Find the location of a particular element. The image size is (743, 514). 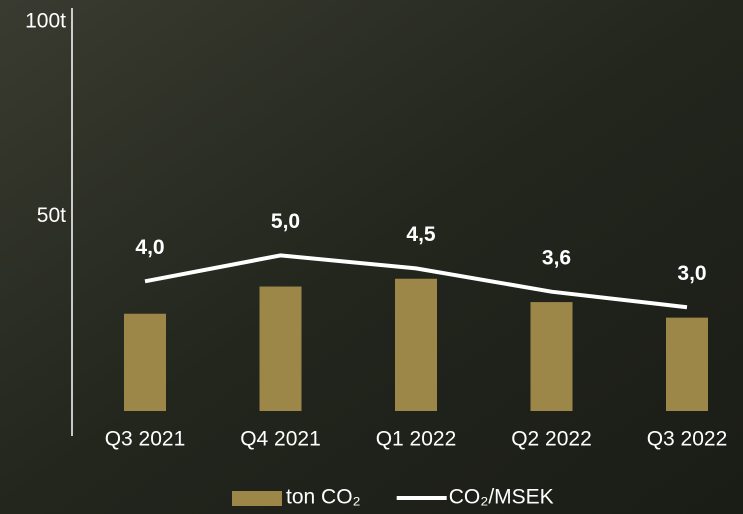

line is located at coordinates (416, 281).